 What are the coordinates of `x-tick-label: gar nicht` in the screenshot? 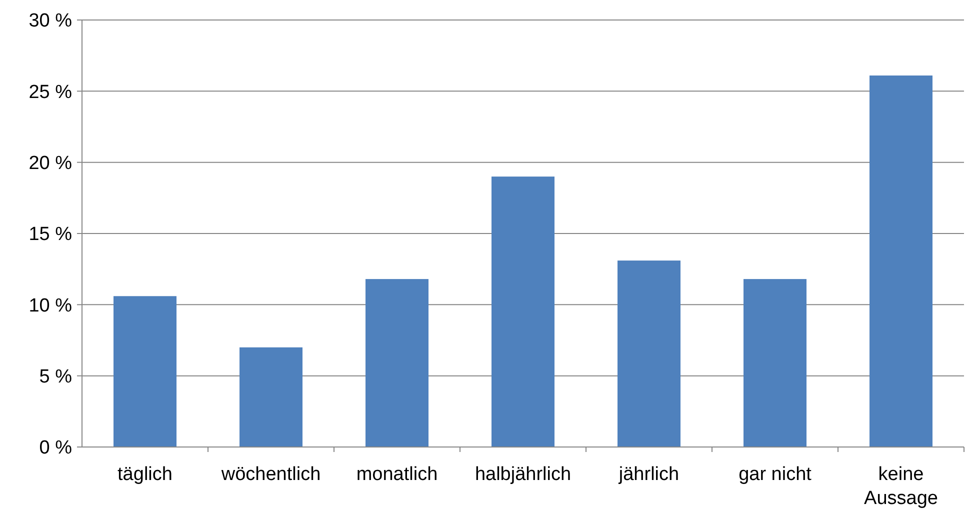 It's located at (775, 474).